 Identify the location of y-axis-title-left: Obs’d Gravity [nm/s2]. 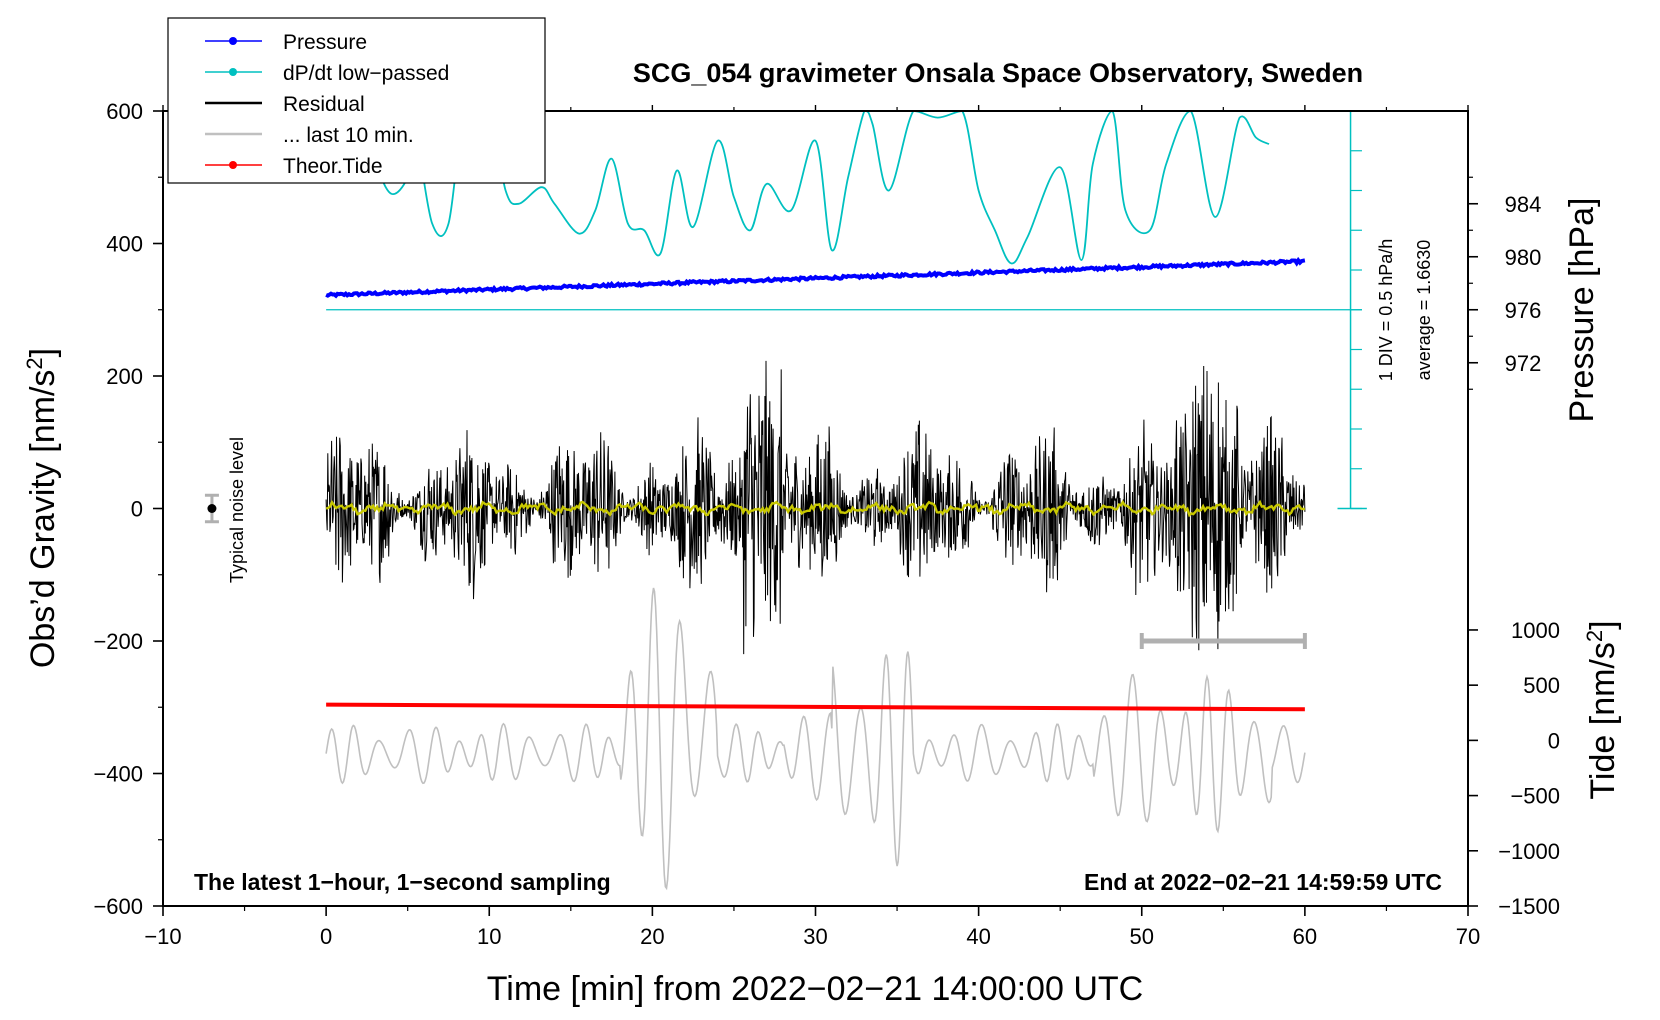
(42, 508).